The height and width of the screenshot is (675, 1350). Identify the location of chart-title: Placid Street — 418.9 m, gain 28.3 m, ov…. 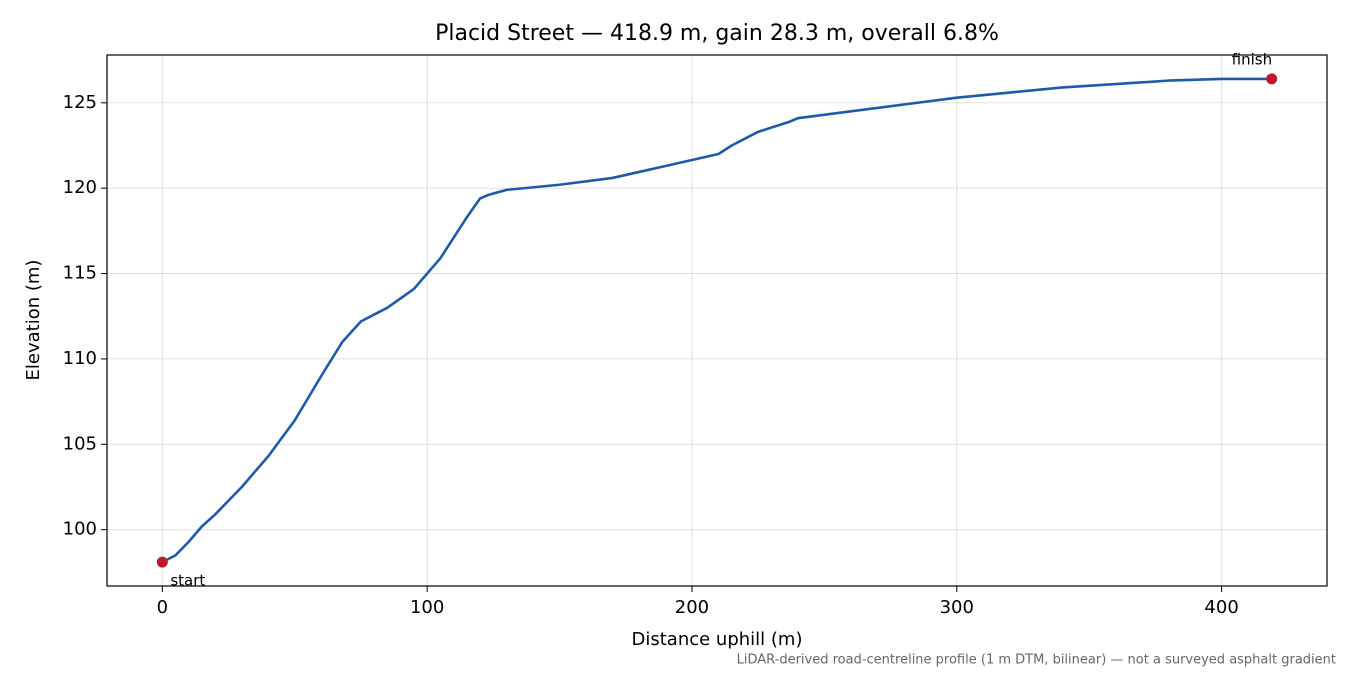
(717, 33).